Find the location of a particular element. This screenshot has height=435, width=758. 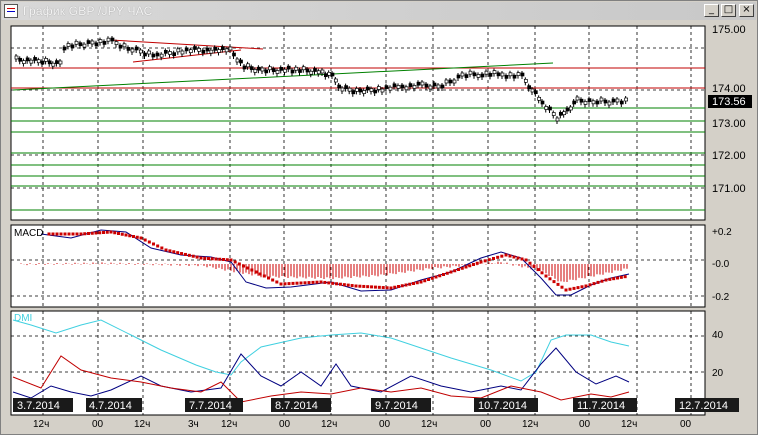

maximize-button: □ is located at coordinates (728, 10).